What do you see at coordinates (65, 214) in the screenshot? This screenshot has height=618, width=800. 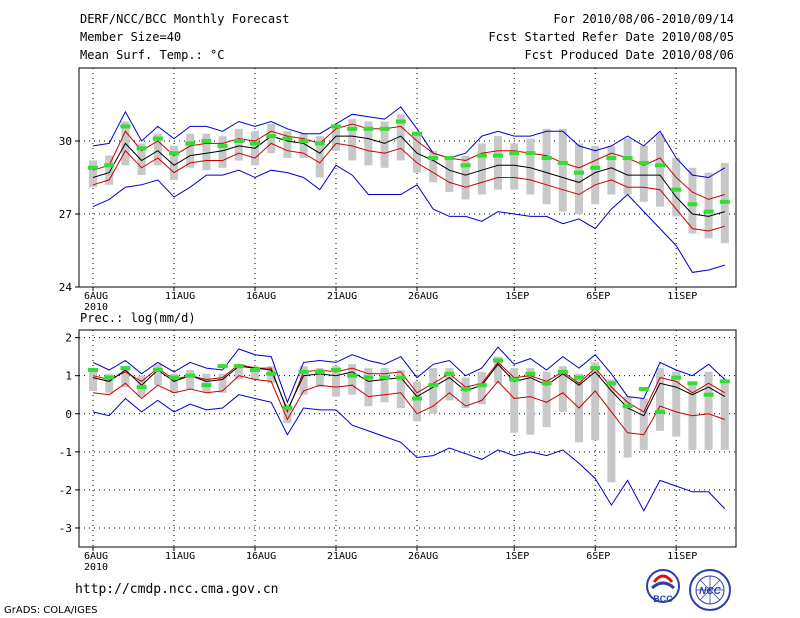 I see `y-tick-label: 27` at bounding box center [65, 214].